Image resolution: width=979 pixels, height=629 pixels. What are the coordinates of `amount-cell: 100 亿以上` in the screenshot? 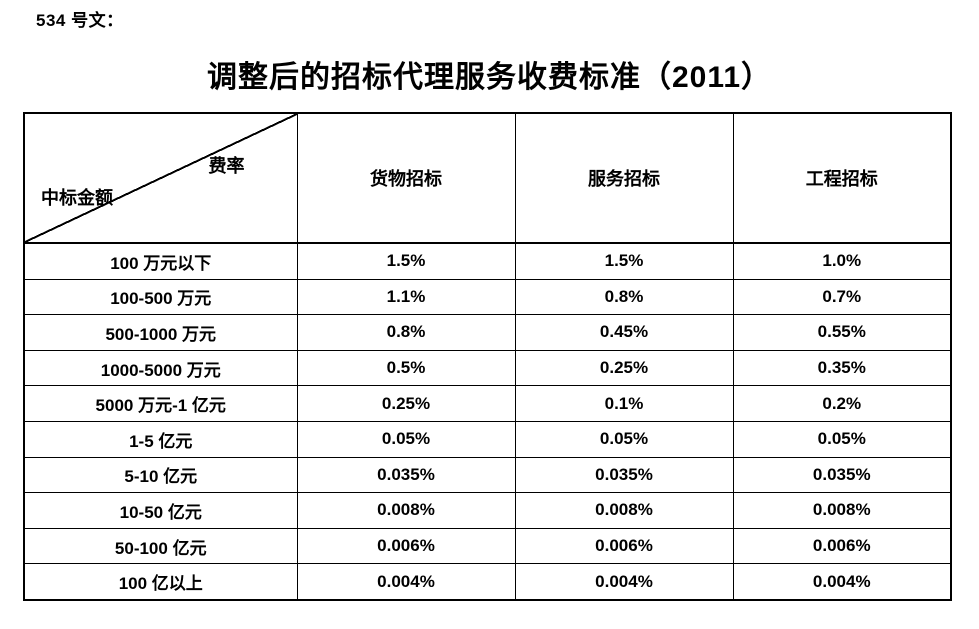 It's located at (160, 582).